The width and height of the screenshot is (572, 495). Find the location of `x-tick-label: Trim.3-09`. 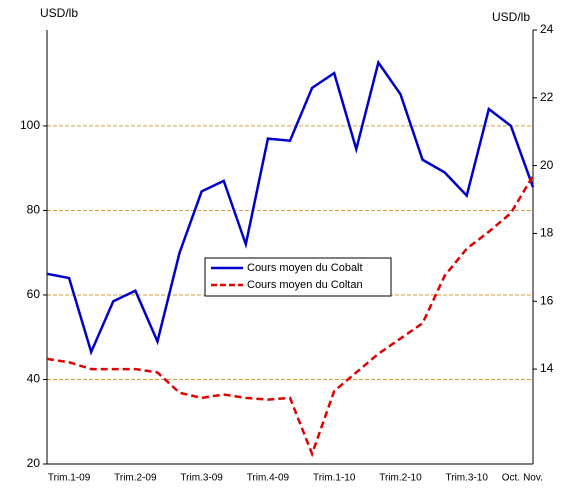

x-tick-label: Trim.3-09 is located at coordinates (201, 478).